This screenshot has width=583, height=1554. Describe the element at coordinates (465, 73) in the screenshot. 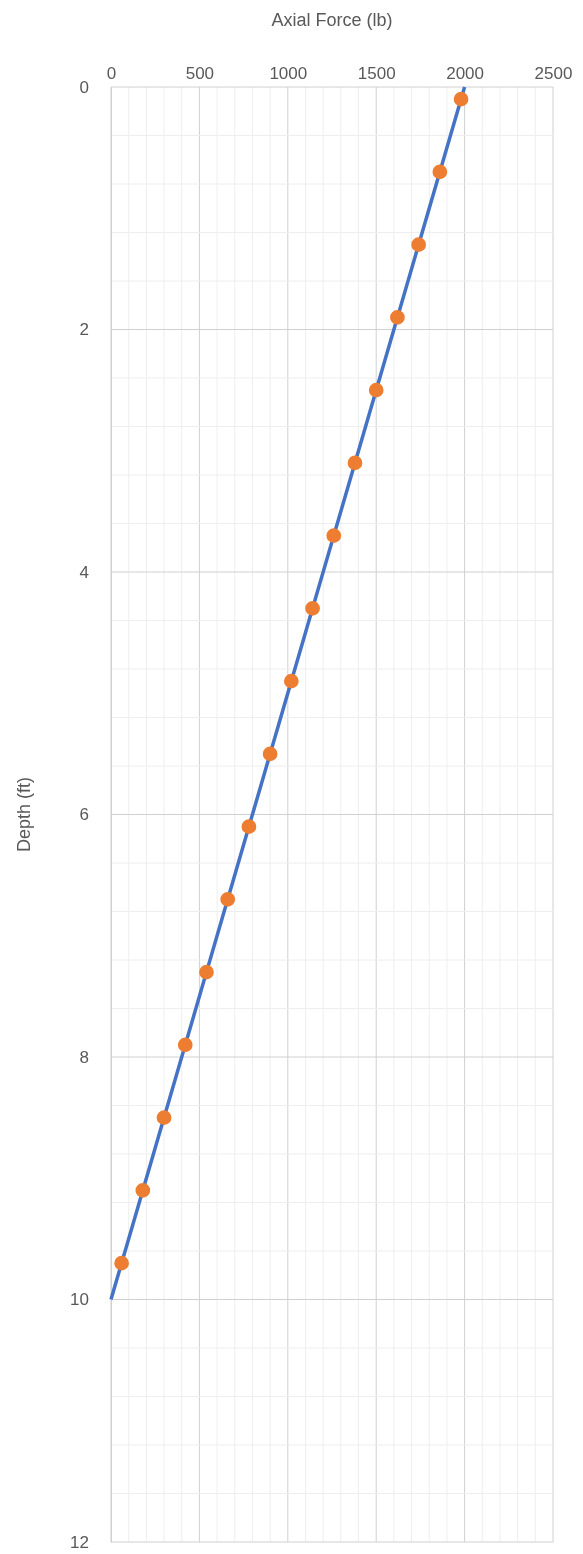

I see `x-tick-label: 2000` at that location.